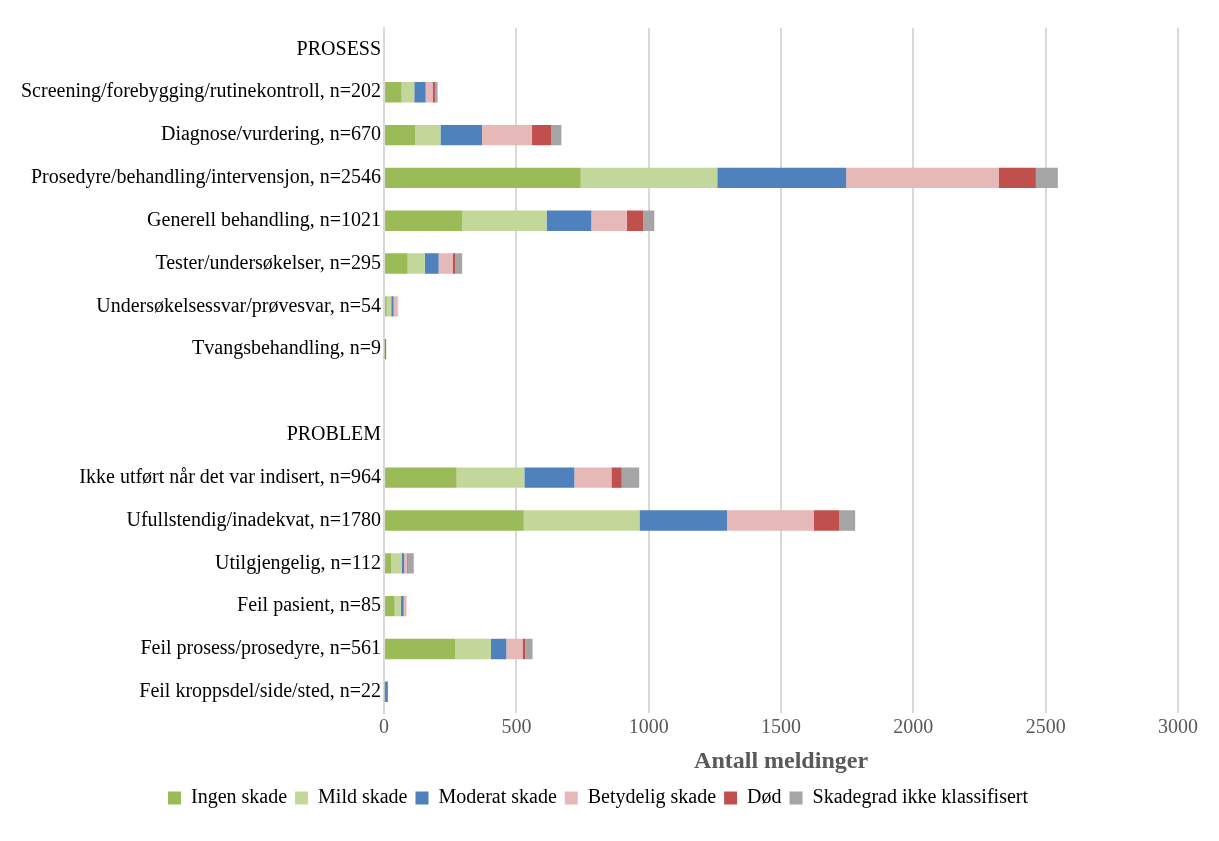  What do you see at coordinates (363, 796) in the screenshot?
I see `legend-label: Mild skade` at bounding box center [363, 796].